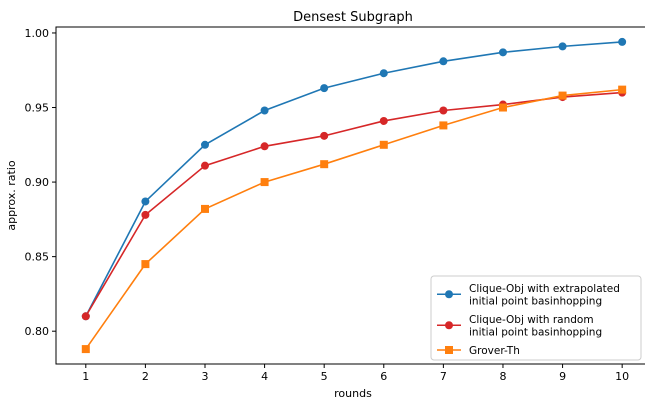  Describe the element at coordinates (353, 17) in the screenshot. I see `chart-title: Densest Subgraph` at that location.